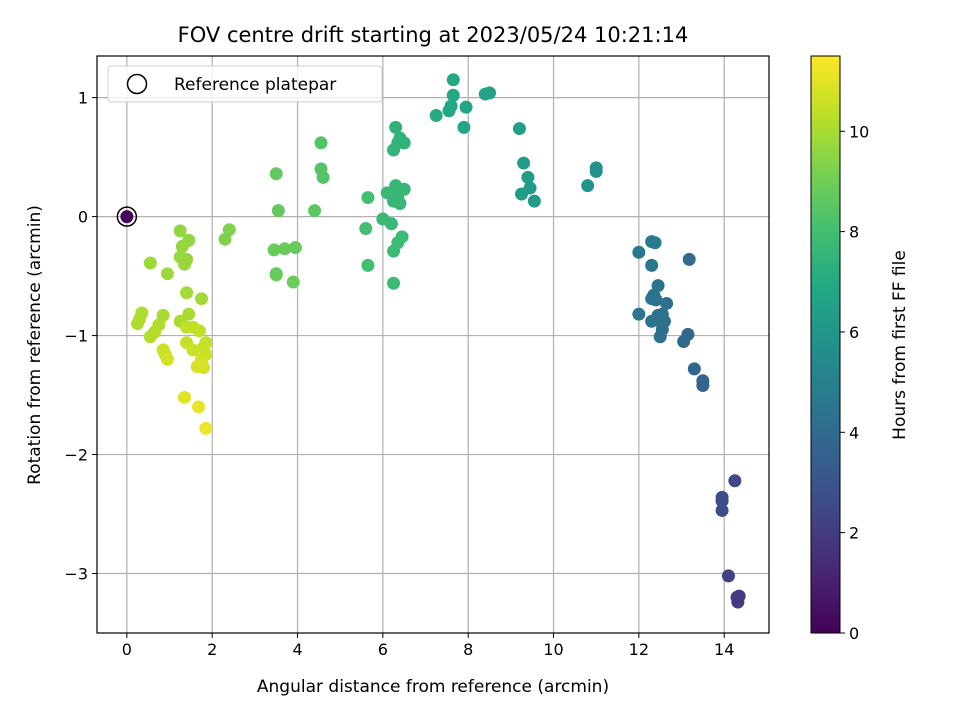  I want to click on x-tick-label: 10, so click(553, 649).